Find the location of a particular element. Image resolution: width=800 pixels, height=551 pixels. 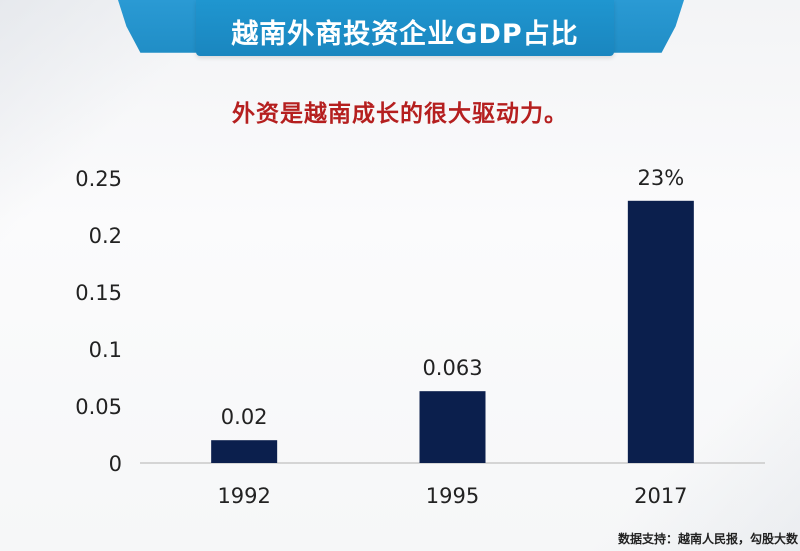

y-tick-label: 0.15 is located at coordinates (98, 293).